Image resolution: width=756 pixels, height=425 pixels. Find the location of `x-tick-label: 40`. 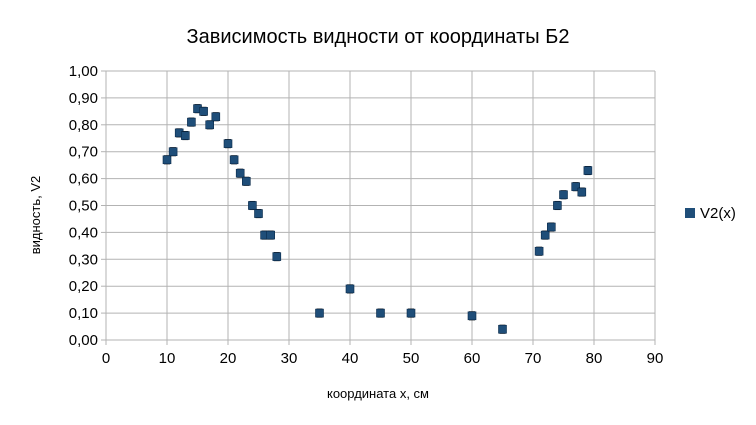

x-tick-label: 40 is located at coordinates (350, 358).